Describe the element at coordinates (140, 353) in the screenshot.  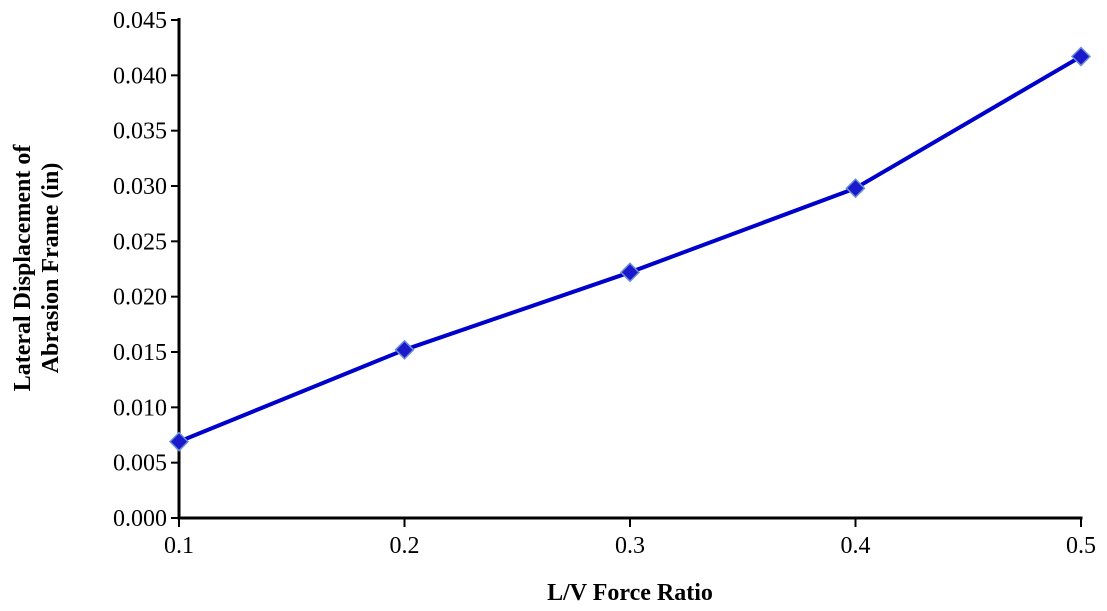
I see `y-tick-label: 0.015` at that location.